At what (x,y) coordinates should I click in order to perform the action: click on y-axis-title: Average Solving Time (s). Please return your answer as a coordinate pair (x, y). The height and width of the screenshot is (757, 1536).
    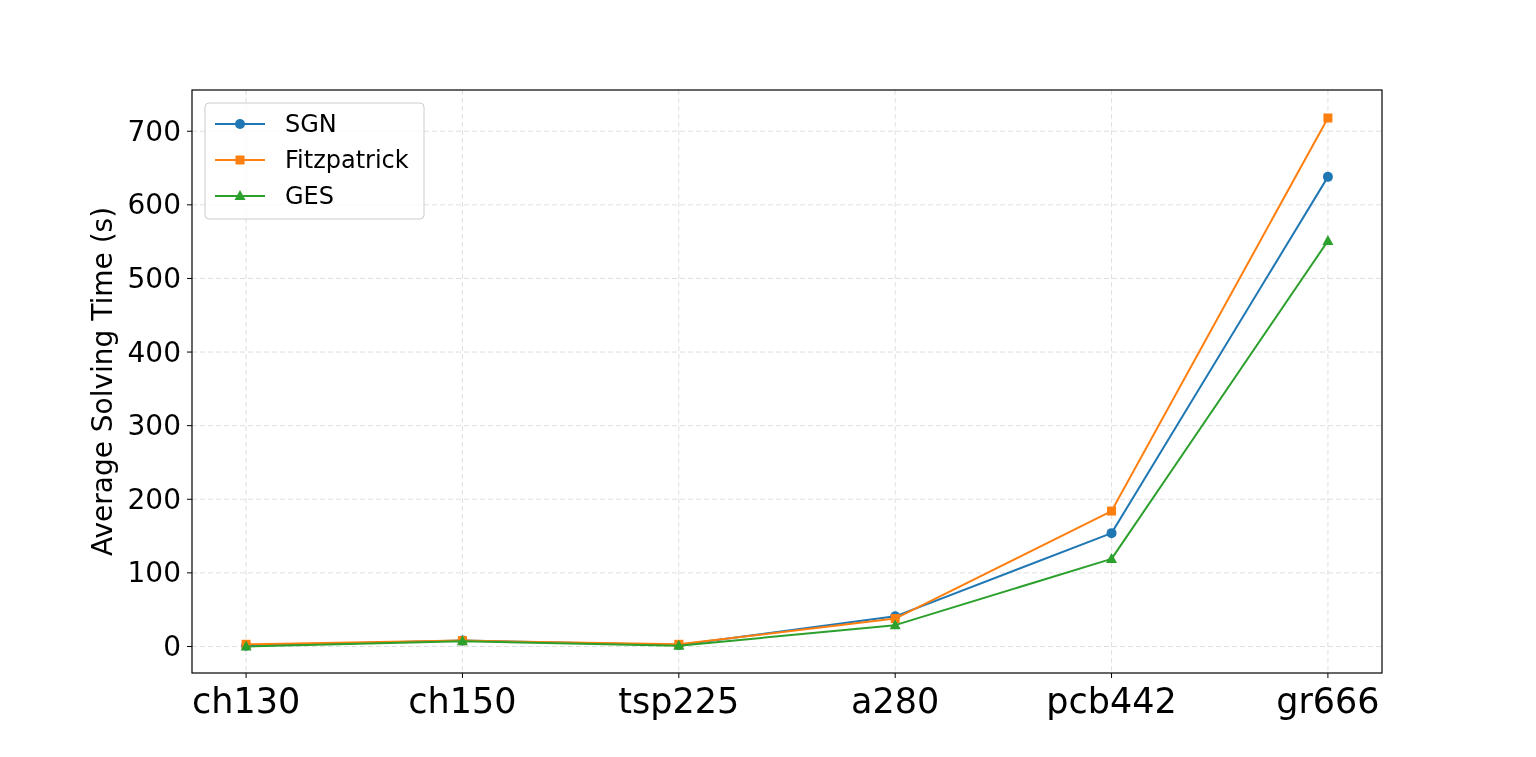
    Looking at the image, I should click on (102, 381).